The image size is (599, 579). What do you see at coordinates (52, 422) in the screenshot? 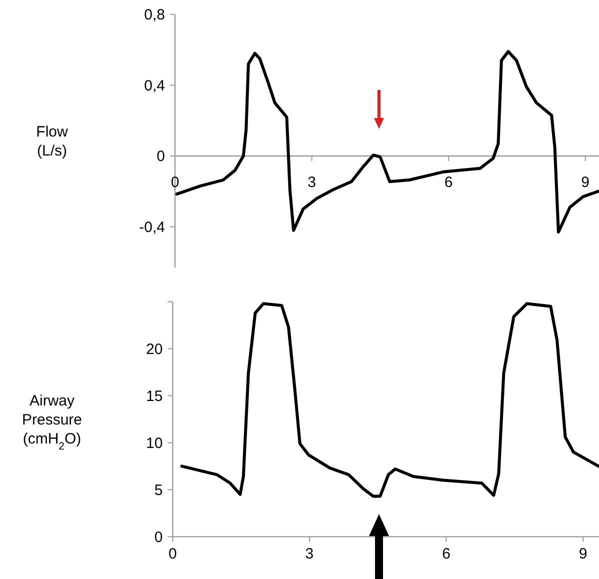
I see `y-axis-title: Airway Pressure (cmH$_{2}$O)` at bounding box center [52, 422].